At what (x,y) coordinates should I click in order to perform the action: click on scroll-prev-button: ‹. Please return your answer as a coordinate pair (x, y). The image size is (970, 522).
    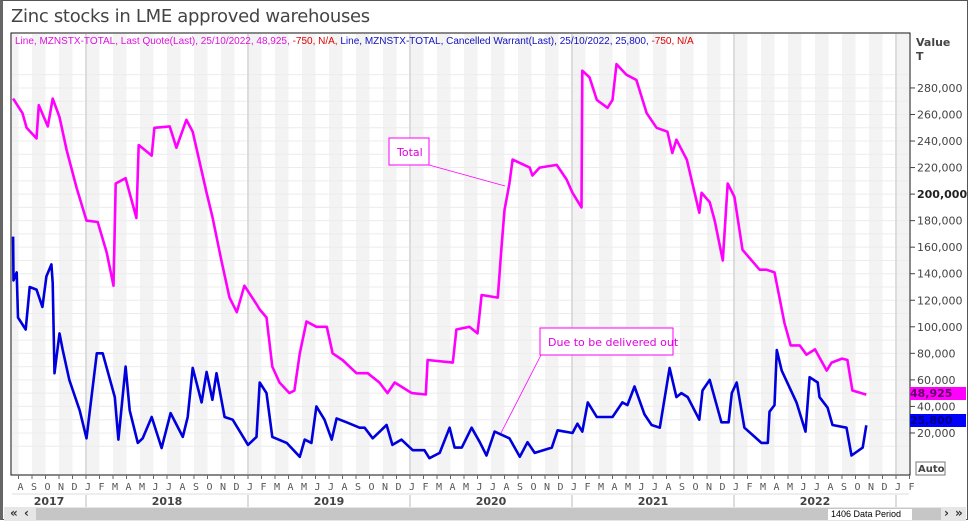
    Looking at the image, I should click on (26, 513).